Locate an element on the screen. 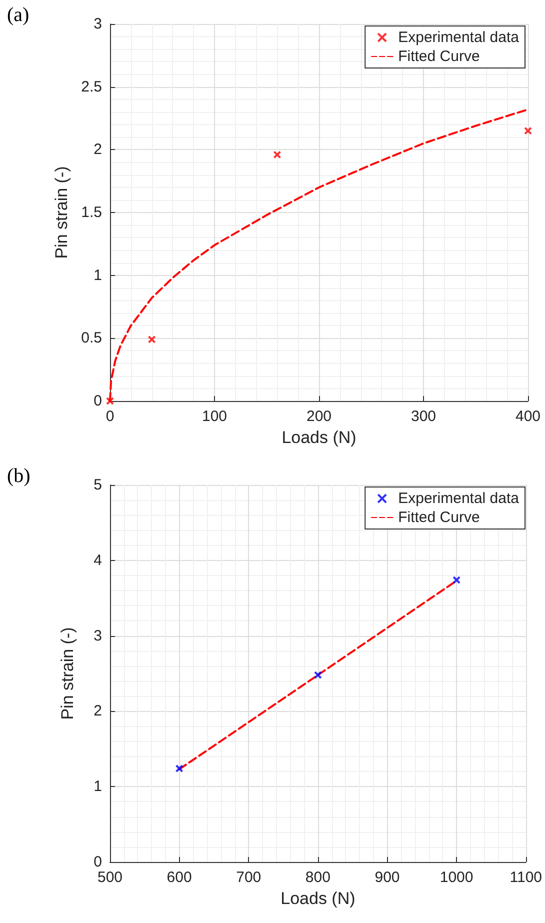  x-tick-label: 1000 is located at coordinates (457, 877).